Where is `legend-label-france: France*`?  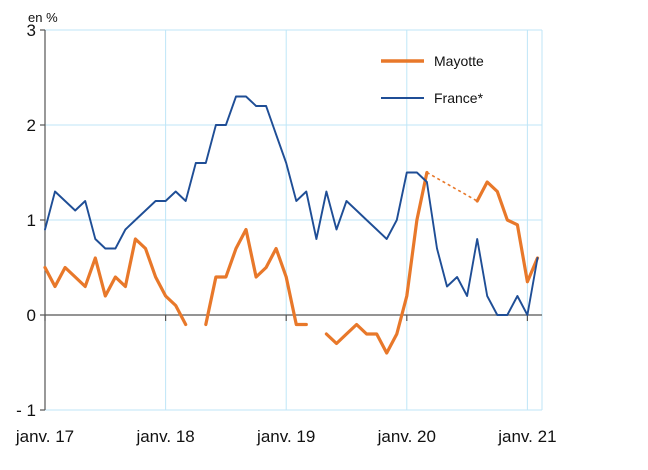 legend-label-france: France* is located at coordinates (459, 98).